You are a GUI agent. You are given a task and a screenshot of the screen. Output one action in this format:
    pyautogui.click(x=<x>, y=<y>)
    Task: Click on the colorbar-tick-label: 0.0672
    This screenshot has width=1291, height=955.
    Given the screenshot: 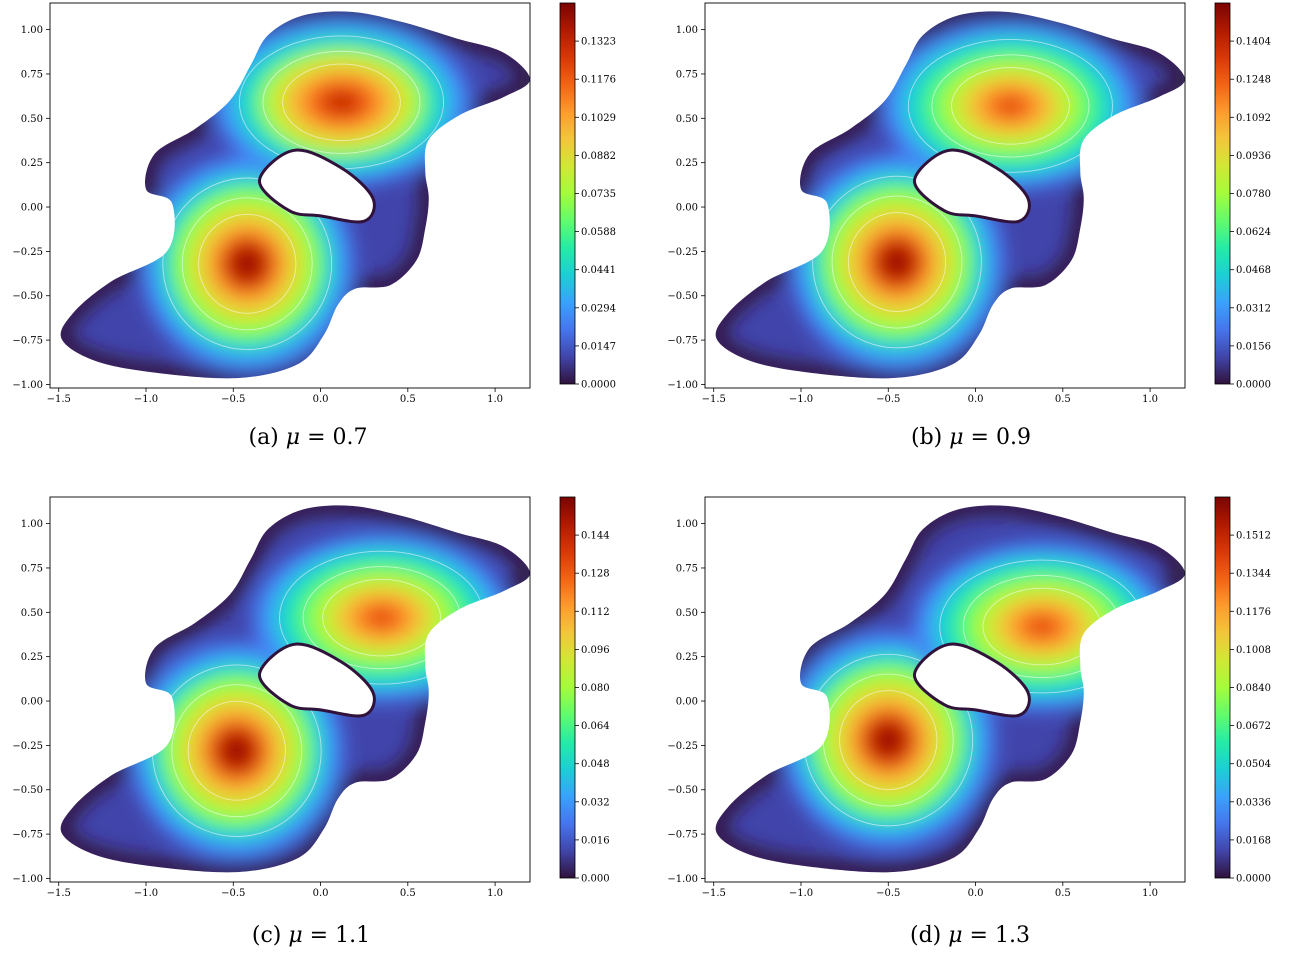 What is the action you would take?
    pyautogui.click(x=1253, y=726)
    